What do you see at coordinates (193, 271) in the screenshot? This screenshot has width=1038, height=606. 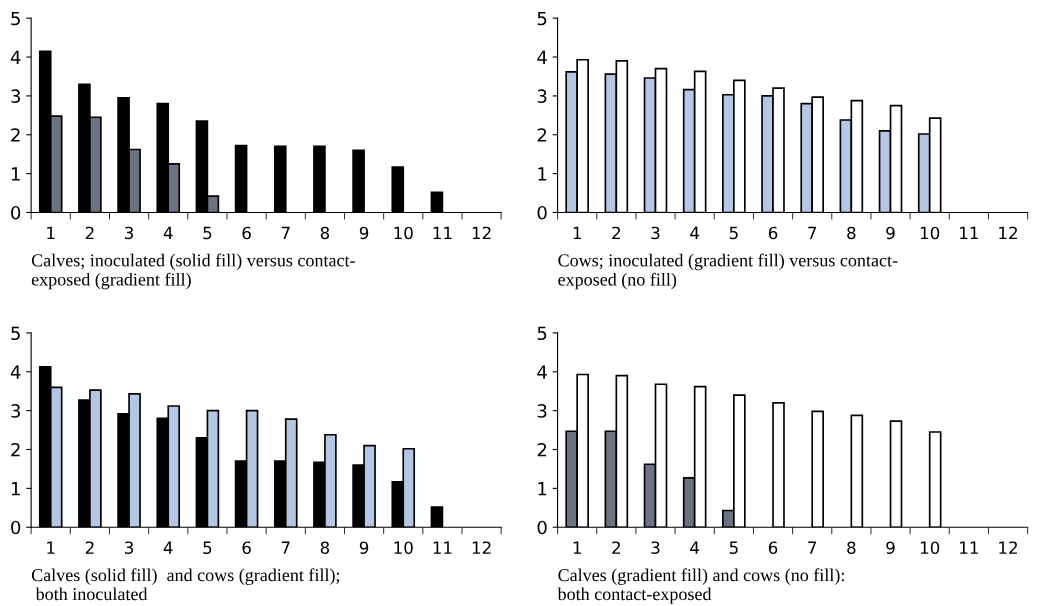 I see `x-axis-title: Calves; inoculated (solid fill) versus contact- exposed (gradient fill)` at bounding box center [193, 271].